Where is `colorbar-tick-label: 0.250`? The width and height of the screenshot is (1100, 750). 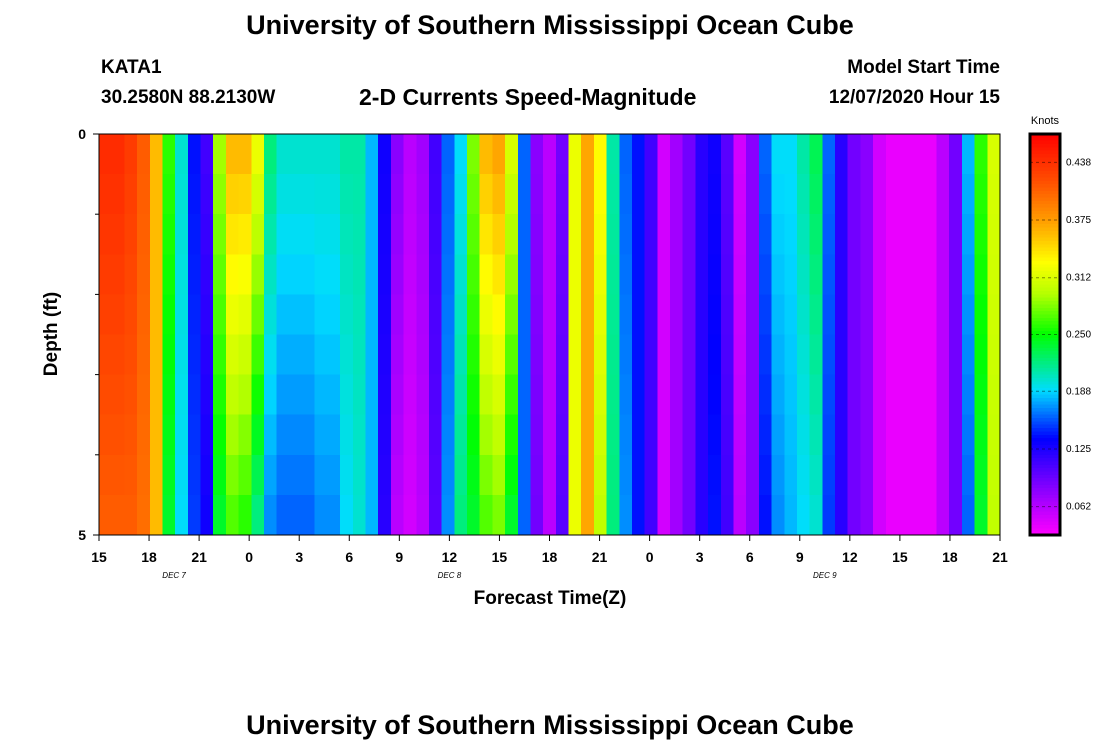
colorbar-tick-label: 0.250 is located at coordinates (1078, 335).